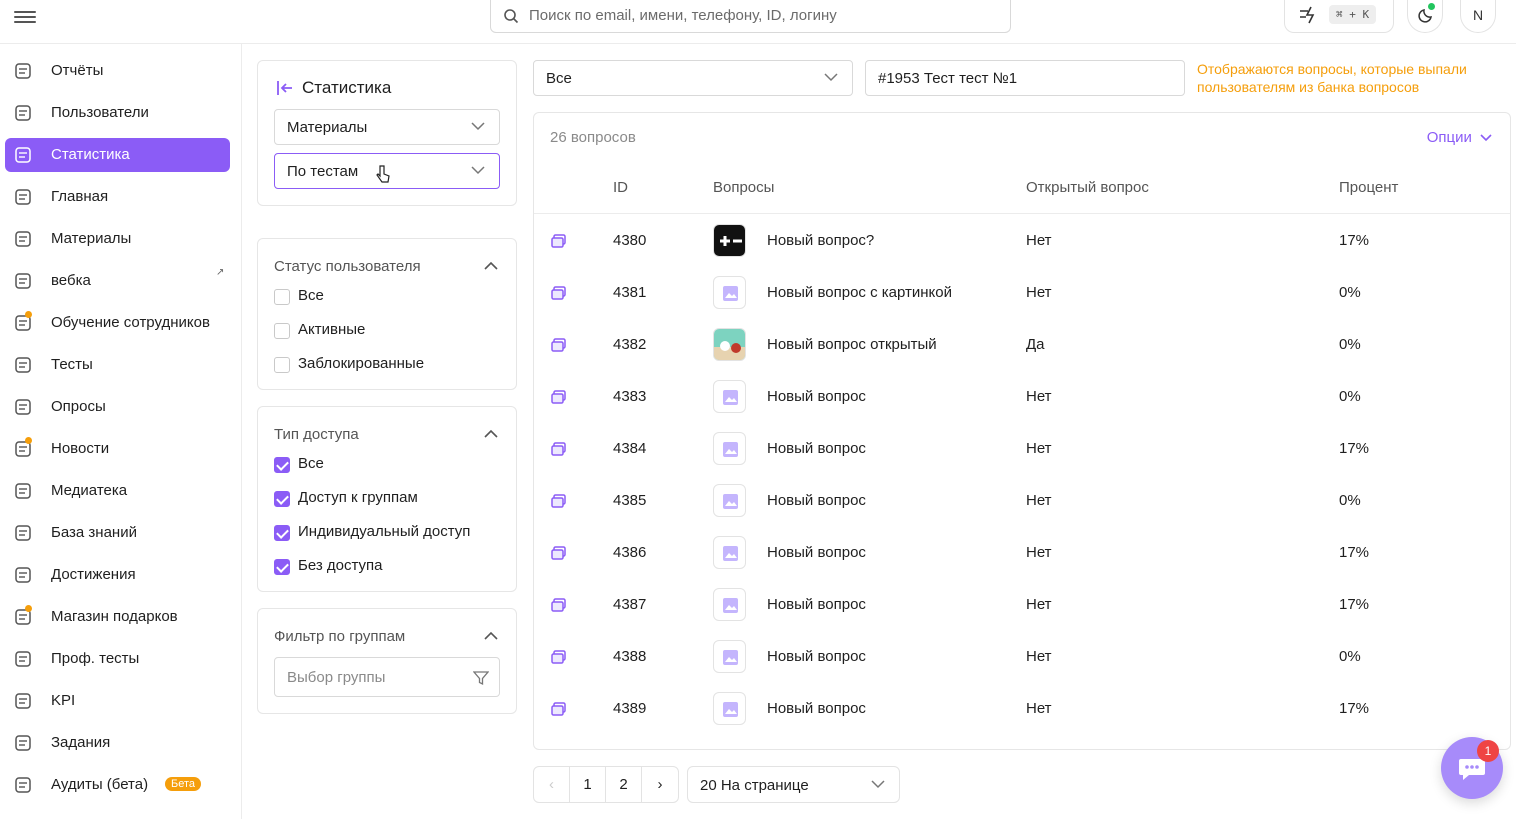  Describe the element at coordinates (852, 344) in the screenshot. I see `question-text: Новый вопрос открытый` at that location.